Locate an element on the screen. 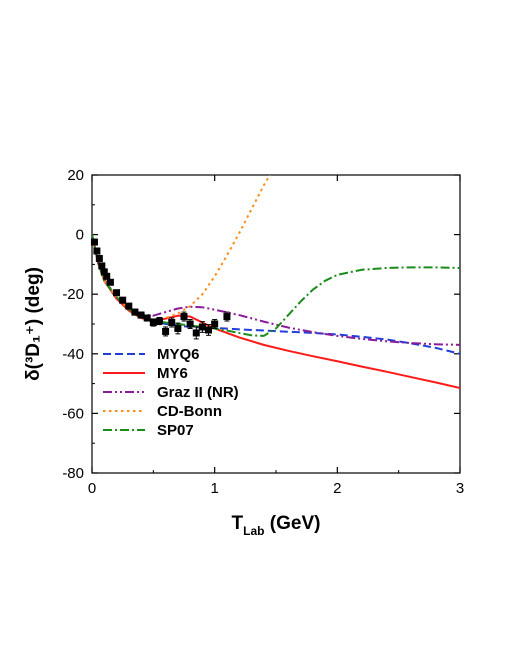  data-points-layer is located at coordinates (160, 289).